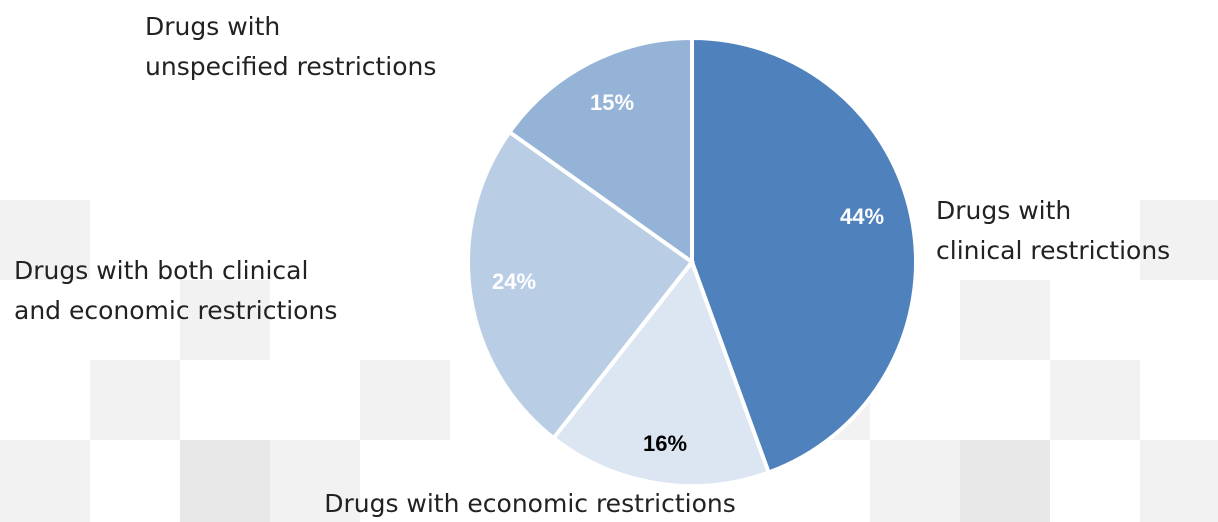  I want to click on category-label: Drugs with unspecified restrictions, so click(290, 46).